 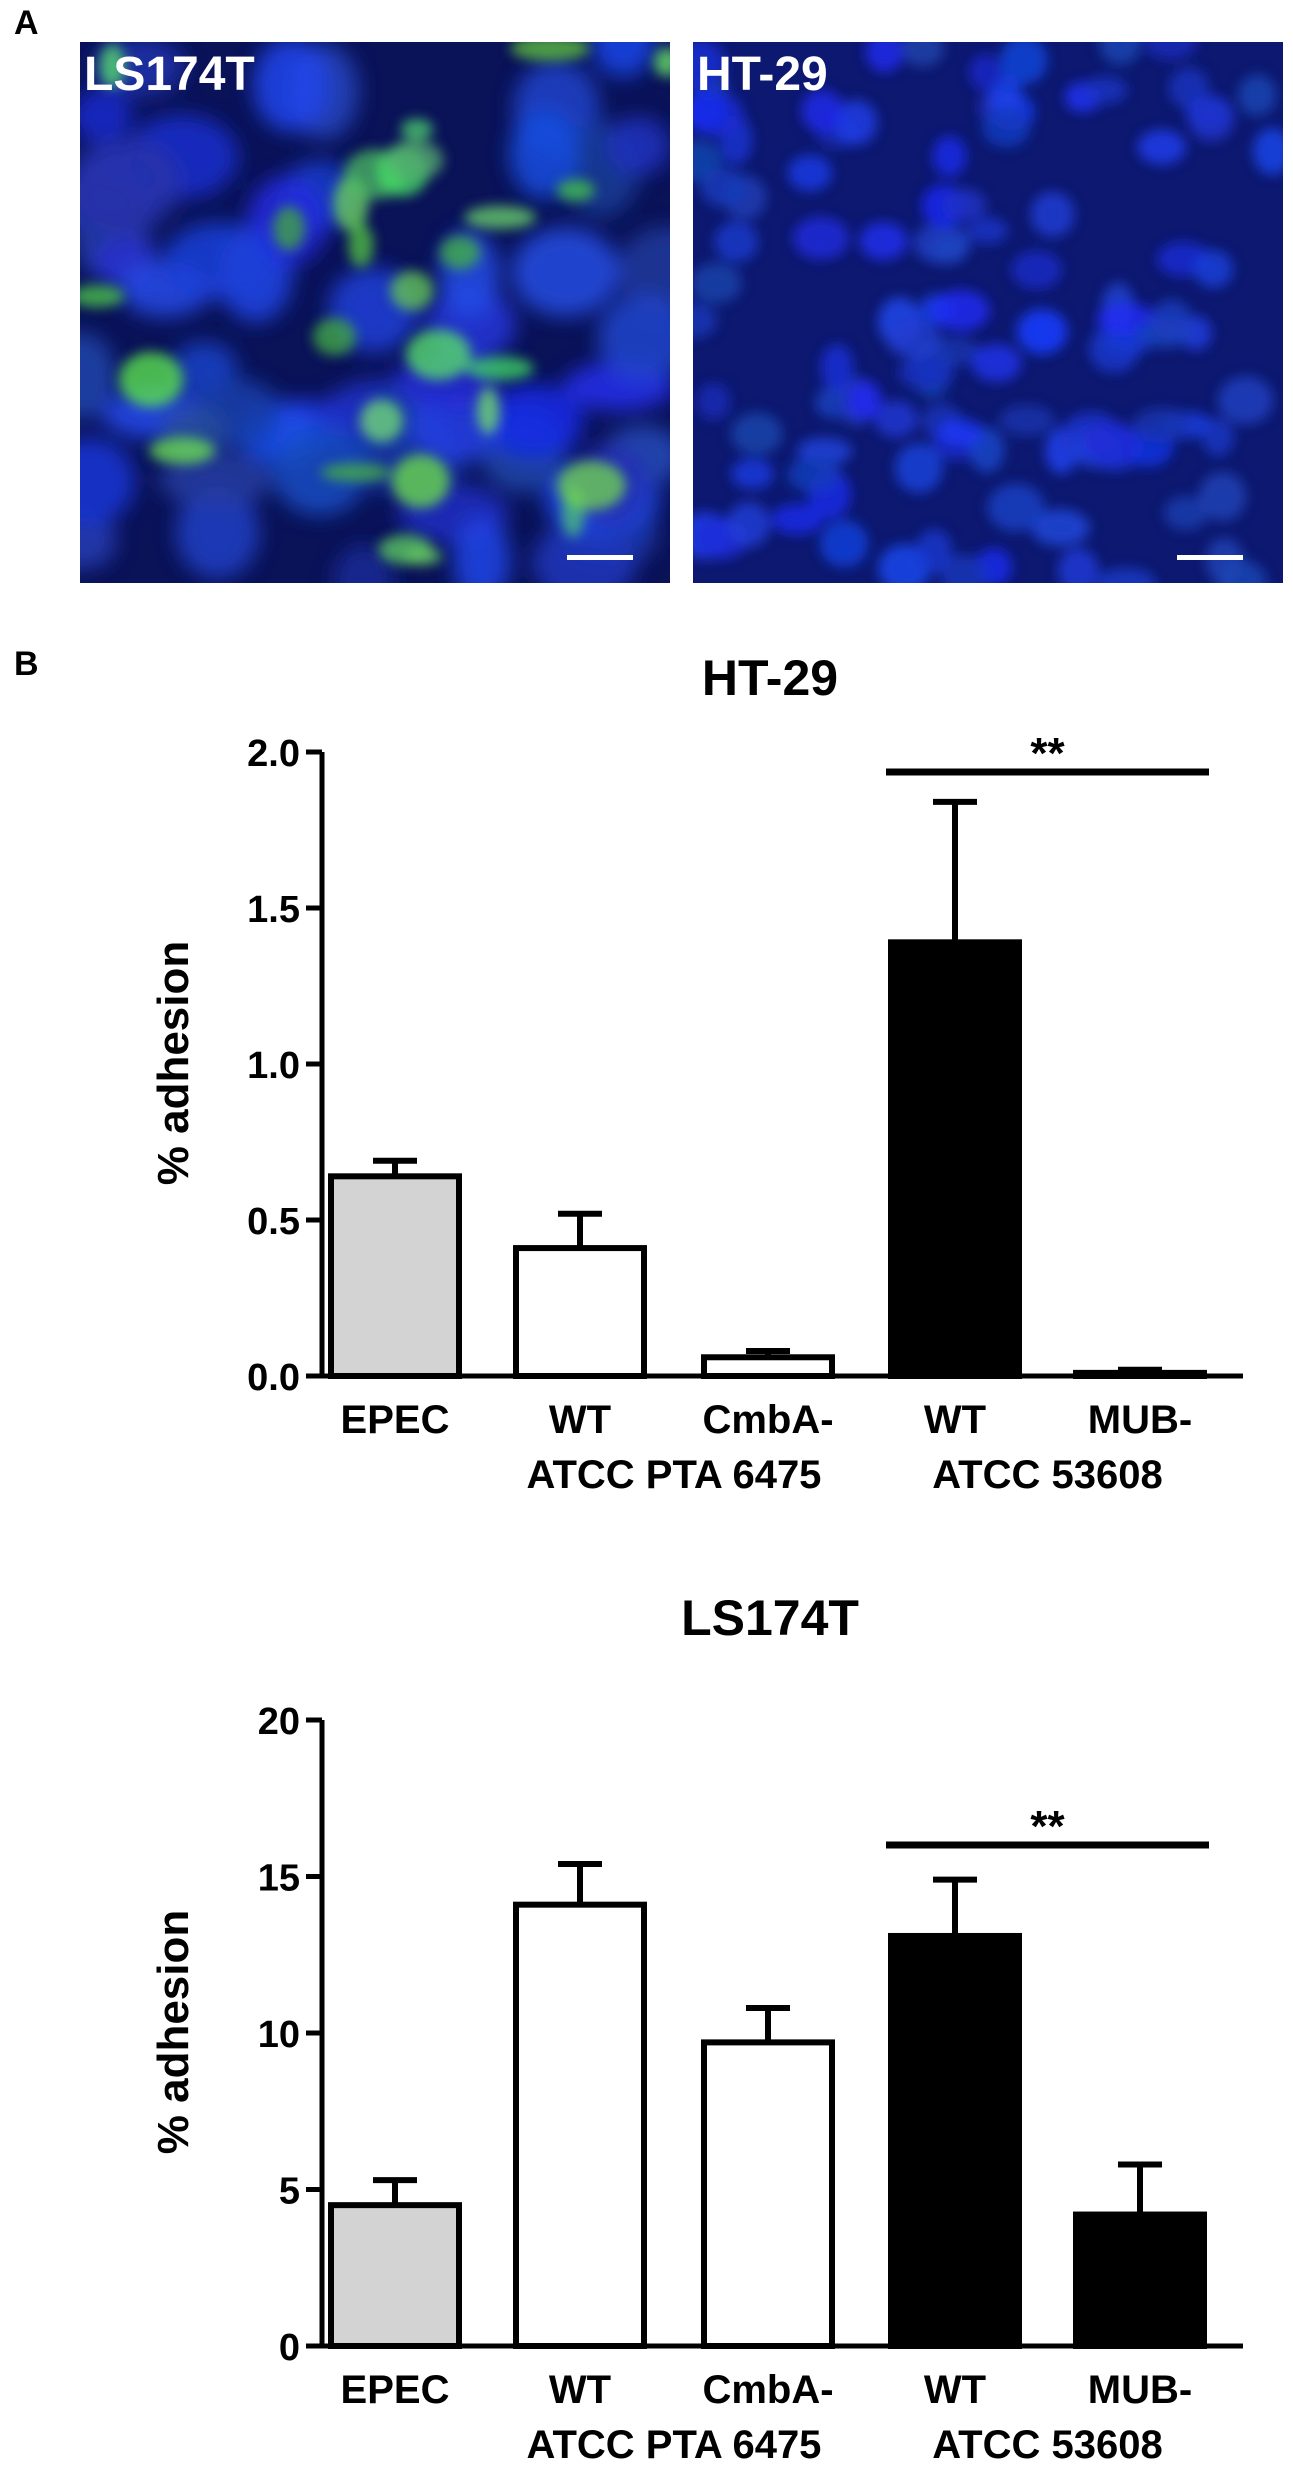 I want to click on y-tick-label: 0.0, so click(x=273, y=1378).